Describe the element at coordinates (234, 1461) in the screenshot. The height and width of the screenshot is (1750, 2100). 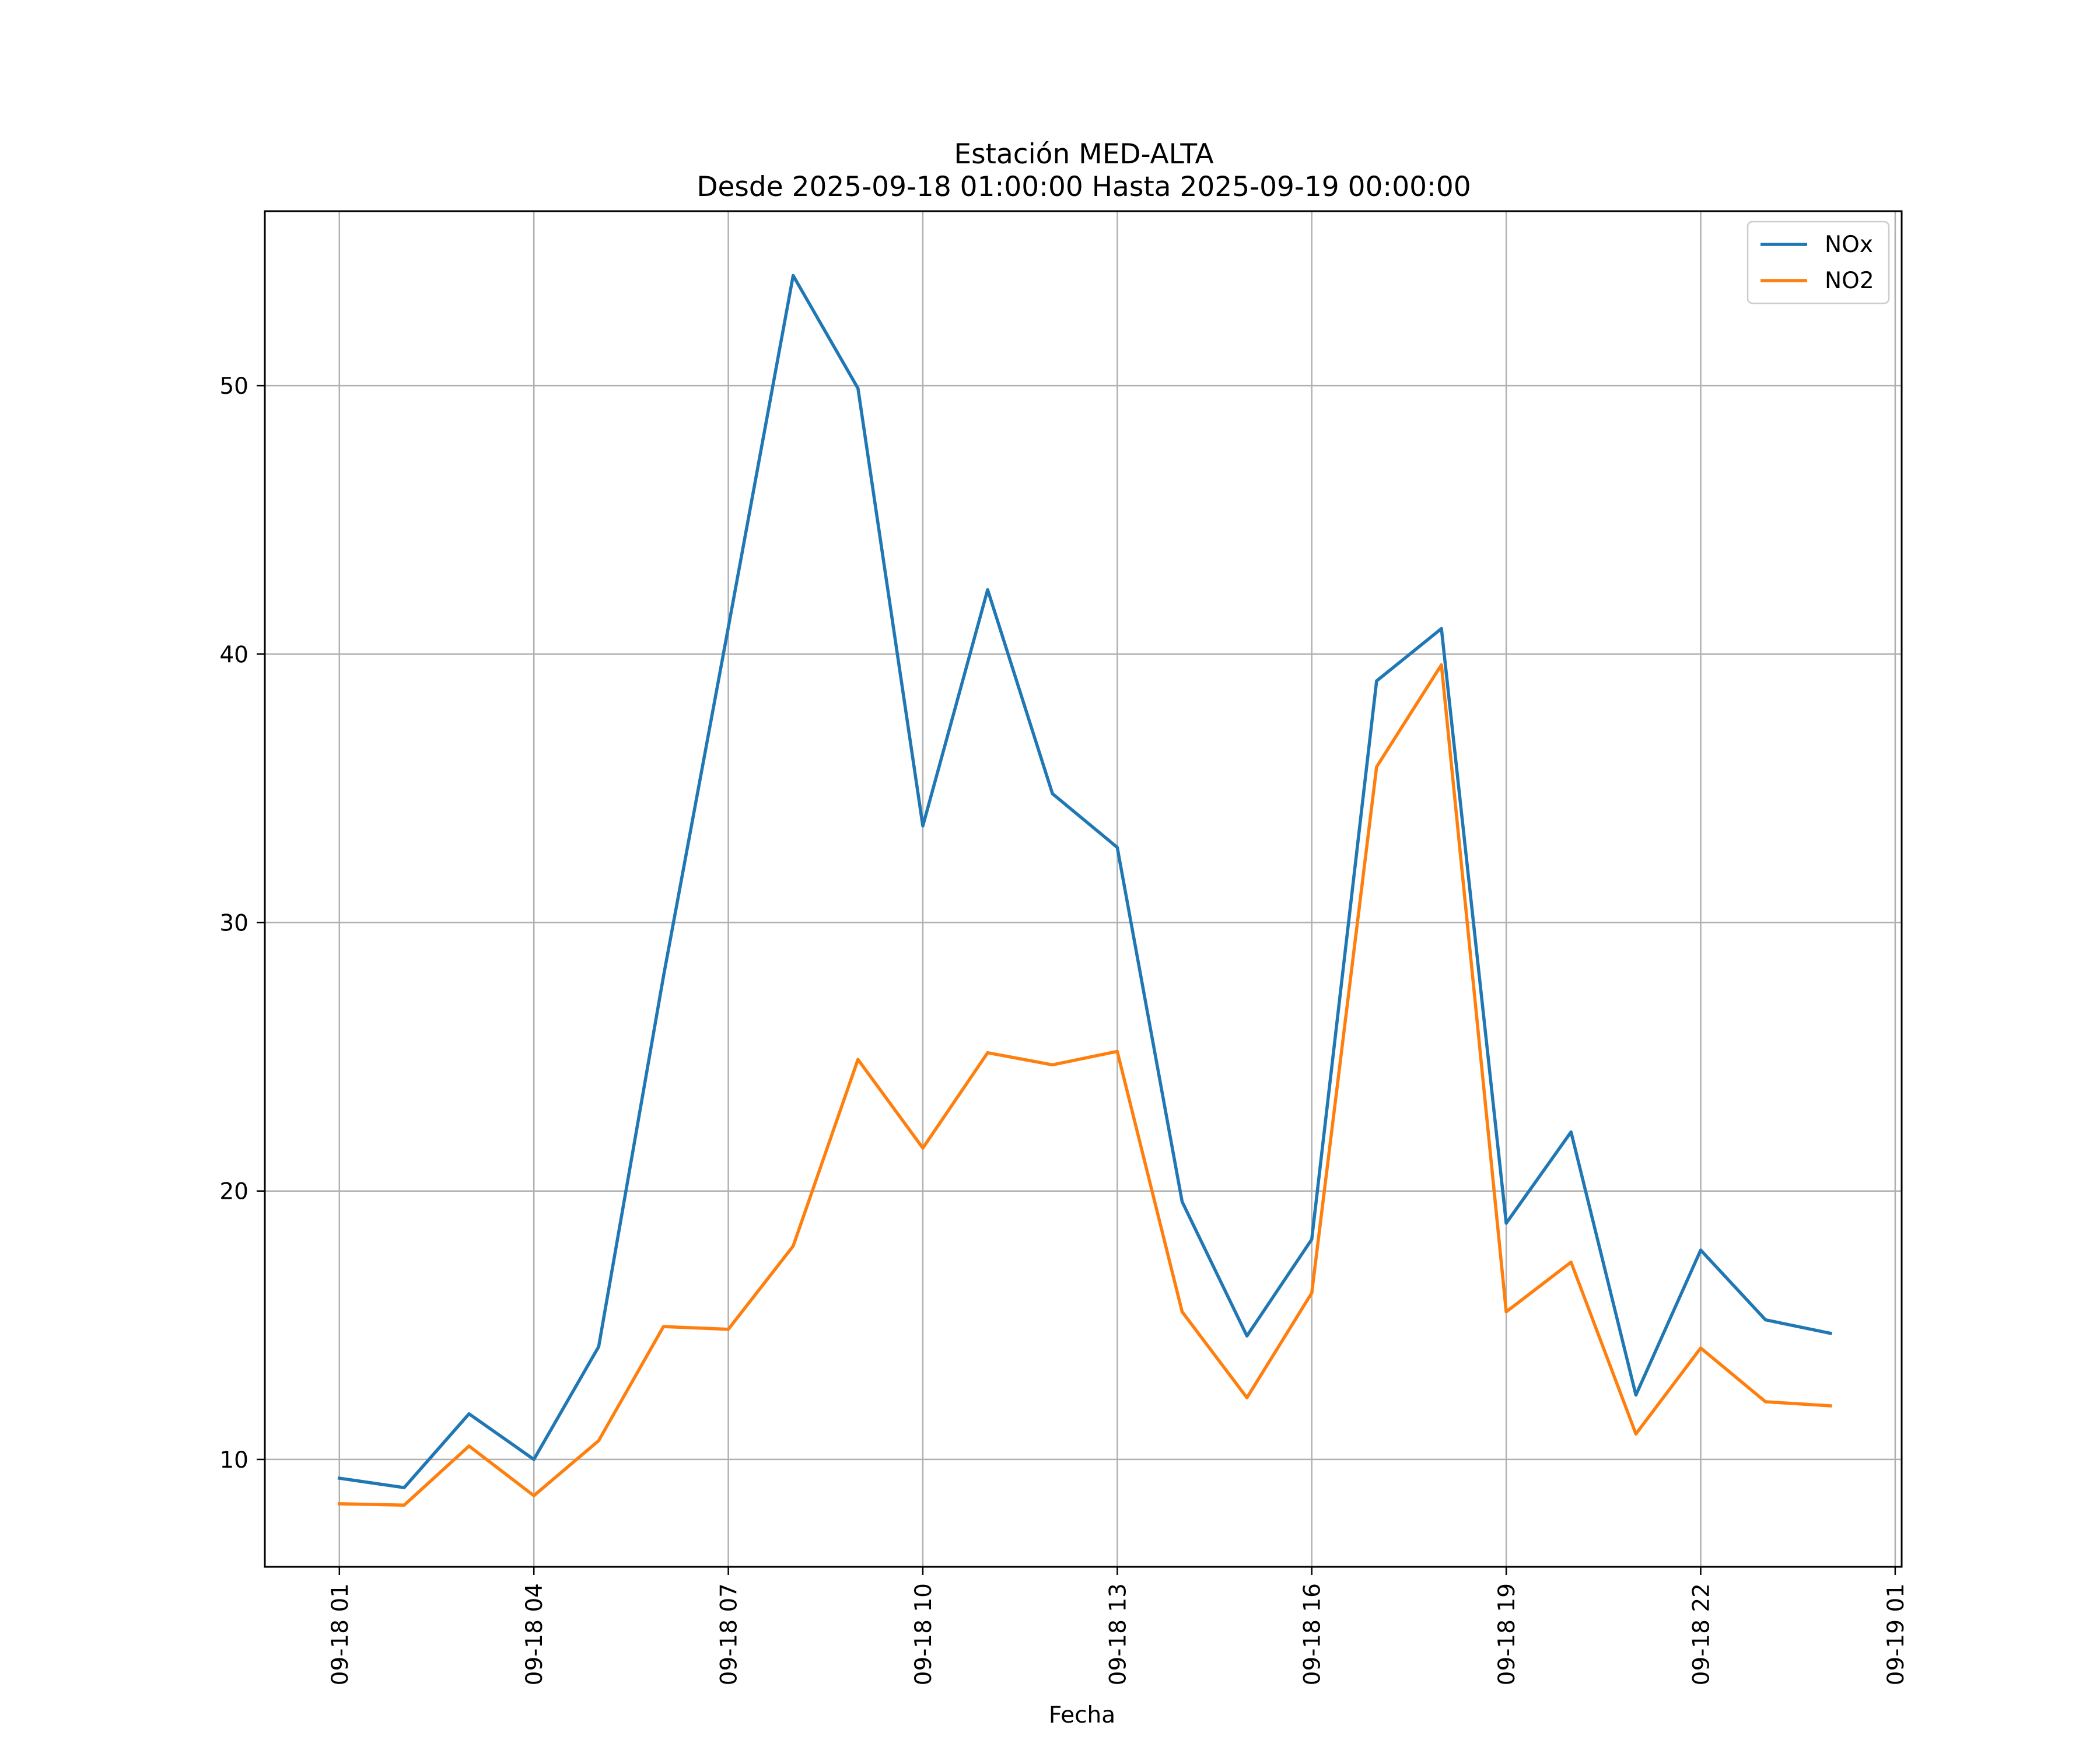
I see `y-tick-label: 10` at that location.